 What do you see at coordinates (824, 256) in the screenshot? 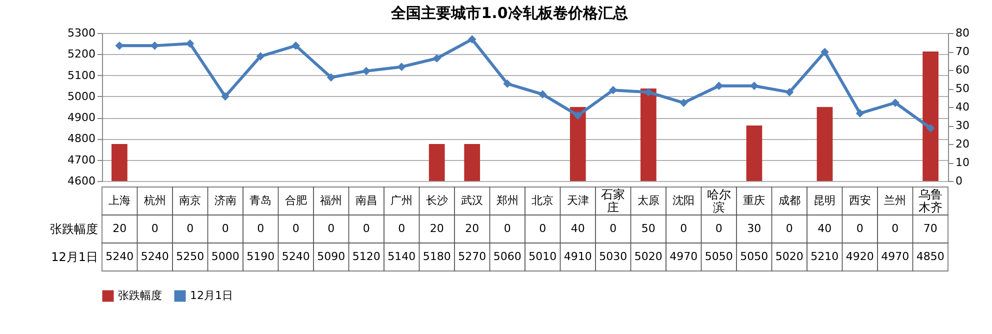
I see `data-label: 5210` at bounding box center [824, 256].